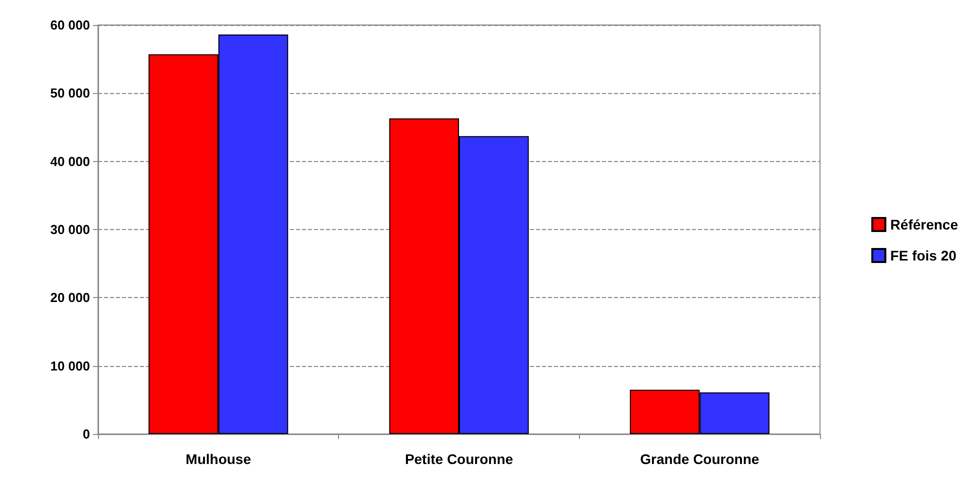 Image resolution: width=965 pixels, height=480 pixels. What do you see at coordinates (219, 459) in the screenshot?
I see `x-tick-label: Mulhouse` at bounding box center [219, 459].